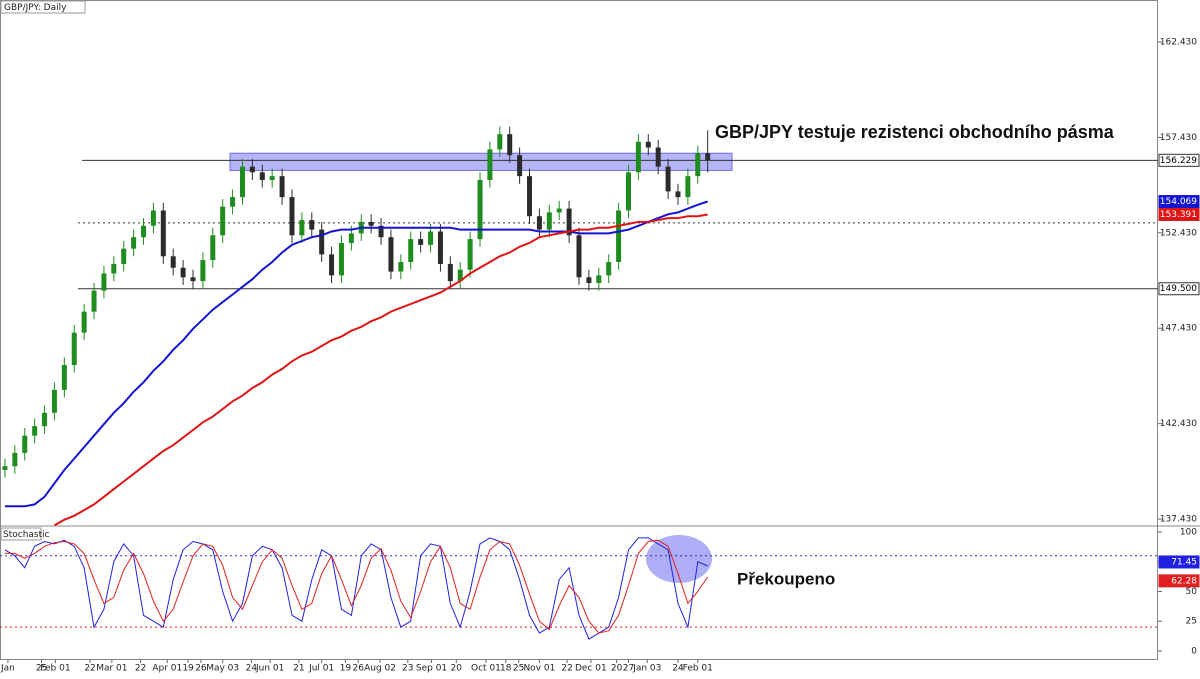  What do you see at coordinates (1191, 622) in the screenshot?
I see `y-tick-label: 25` at bounding box center [1191, 622].